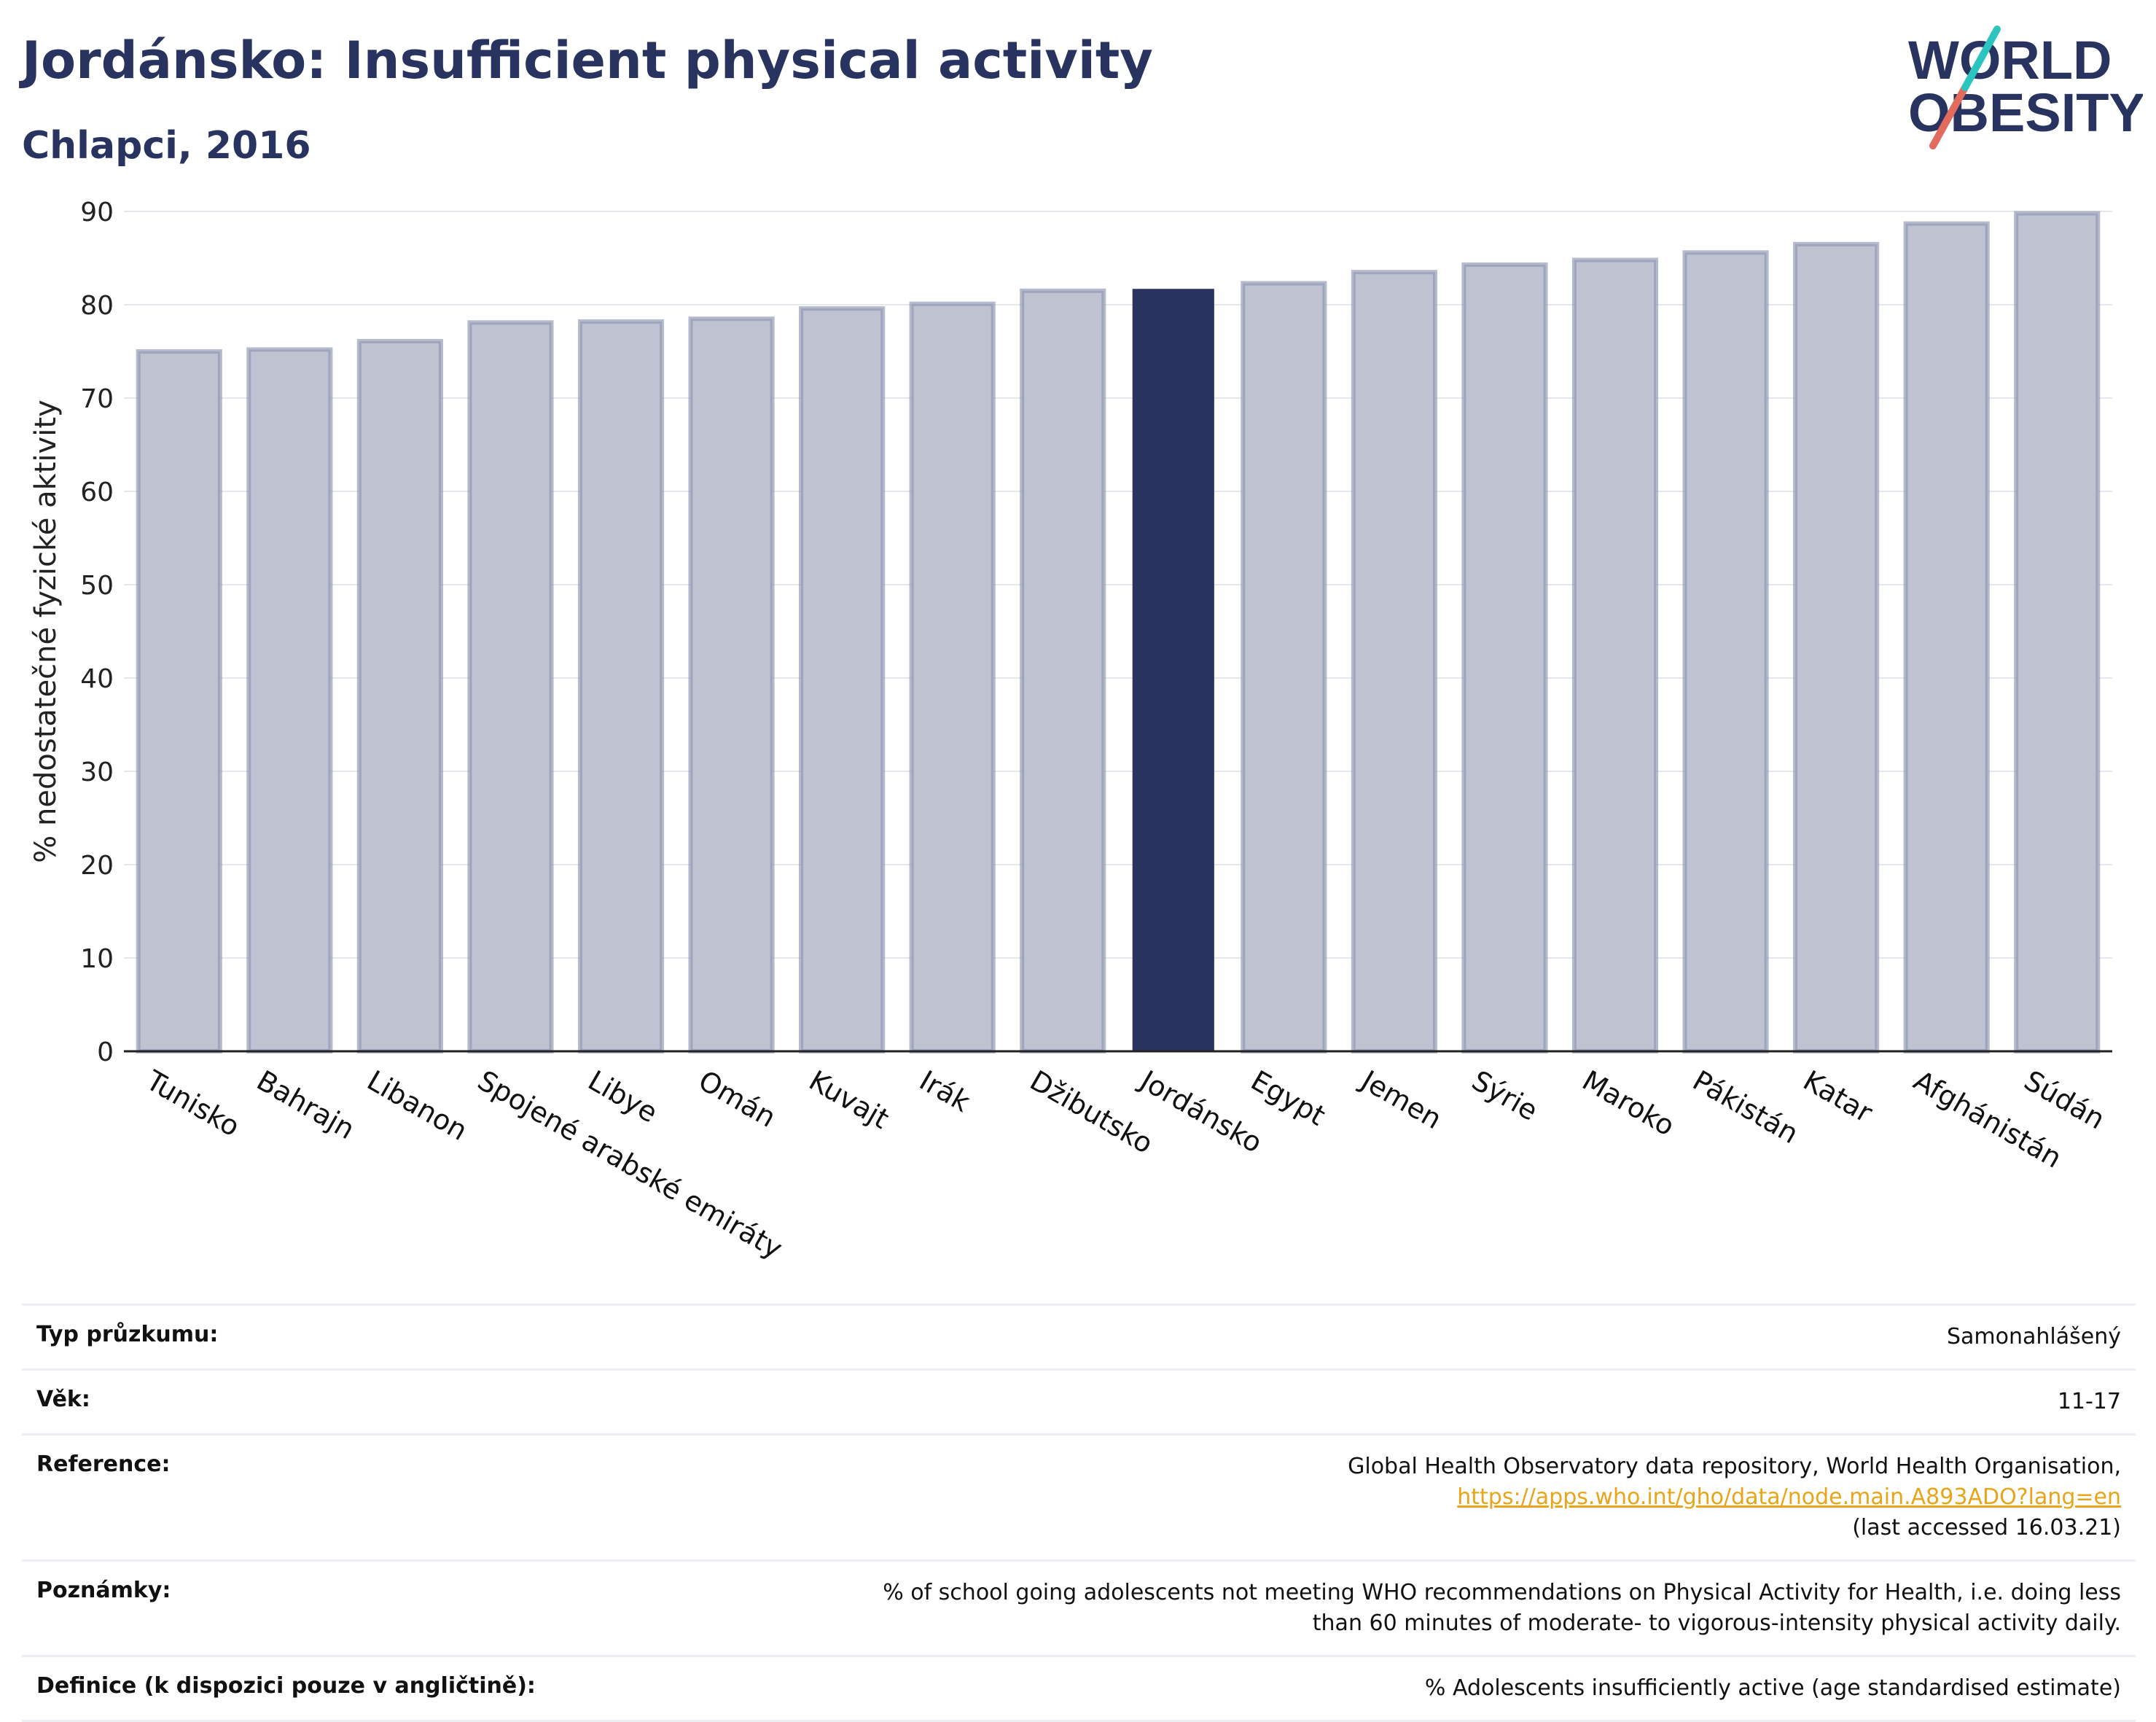 This screenshot has width=2156, height=1722. Describe the element at coordinates (103, 1591) in the screenshot. I see `info-label: Poznámky:` at that location.